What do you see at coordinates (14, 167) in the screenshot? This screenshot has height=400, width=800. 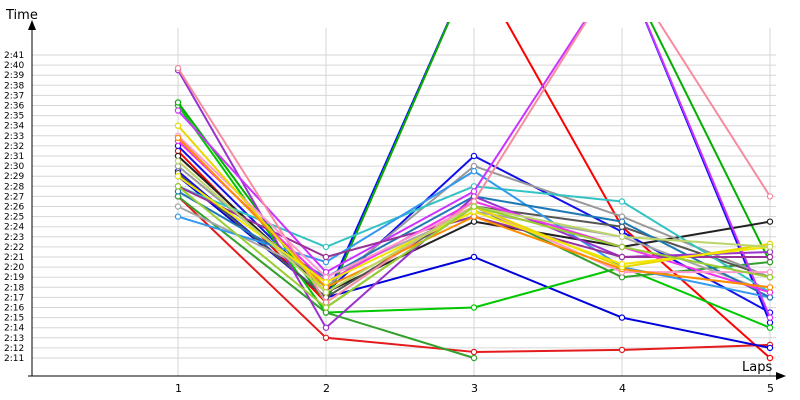 I see `y-tick-label: 2:30` at bounding box center [14, 167].